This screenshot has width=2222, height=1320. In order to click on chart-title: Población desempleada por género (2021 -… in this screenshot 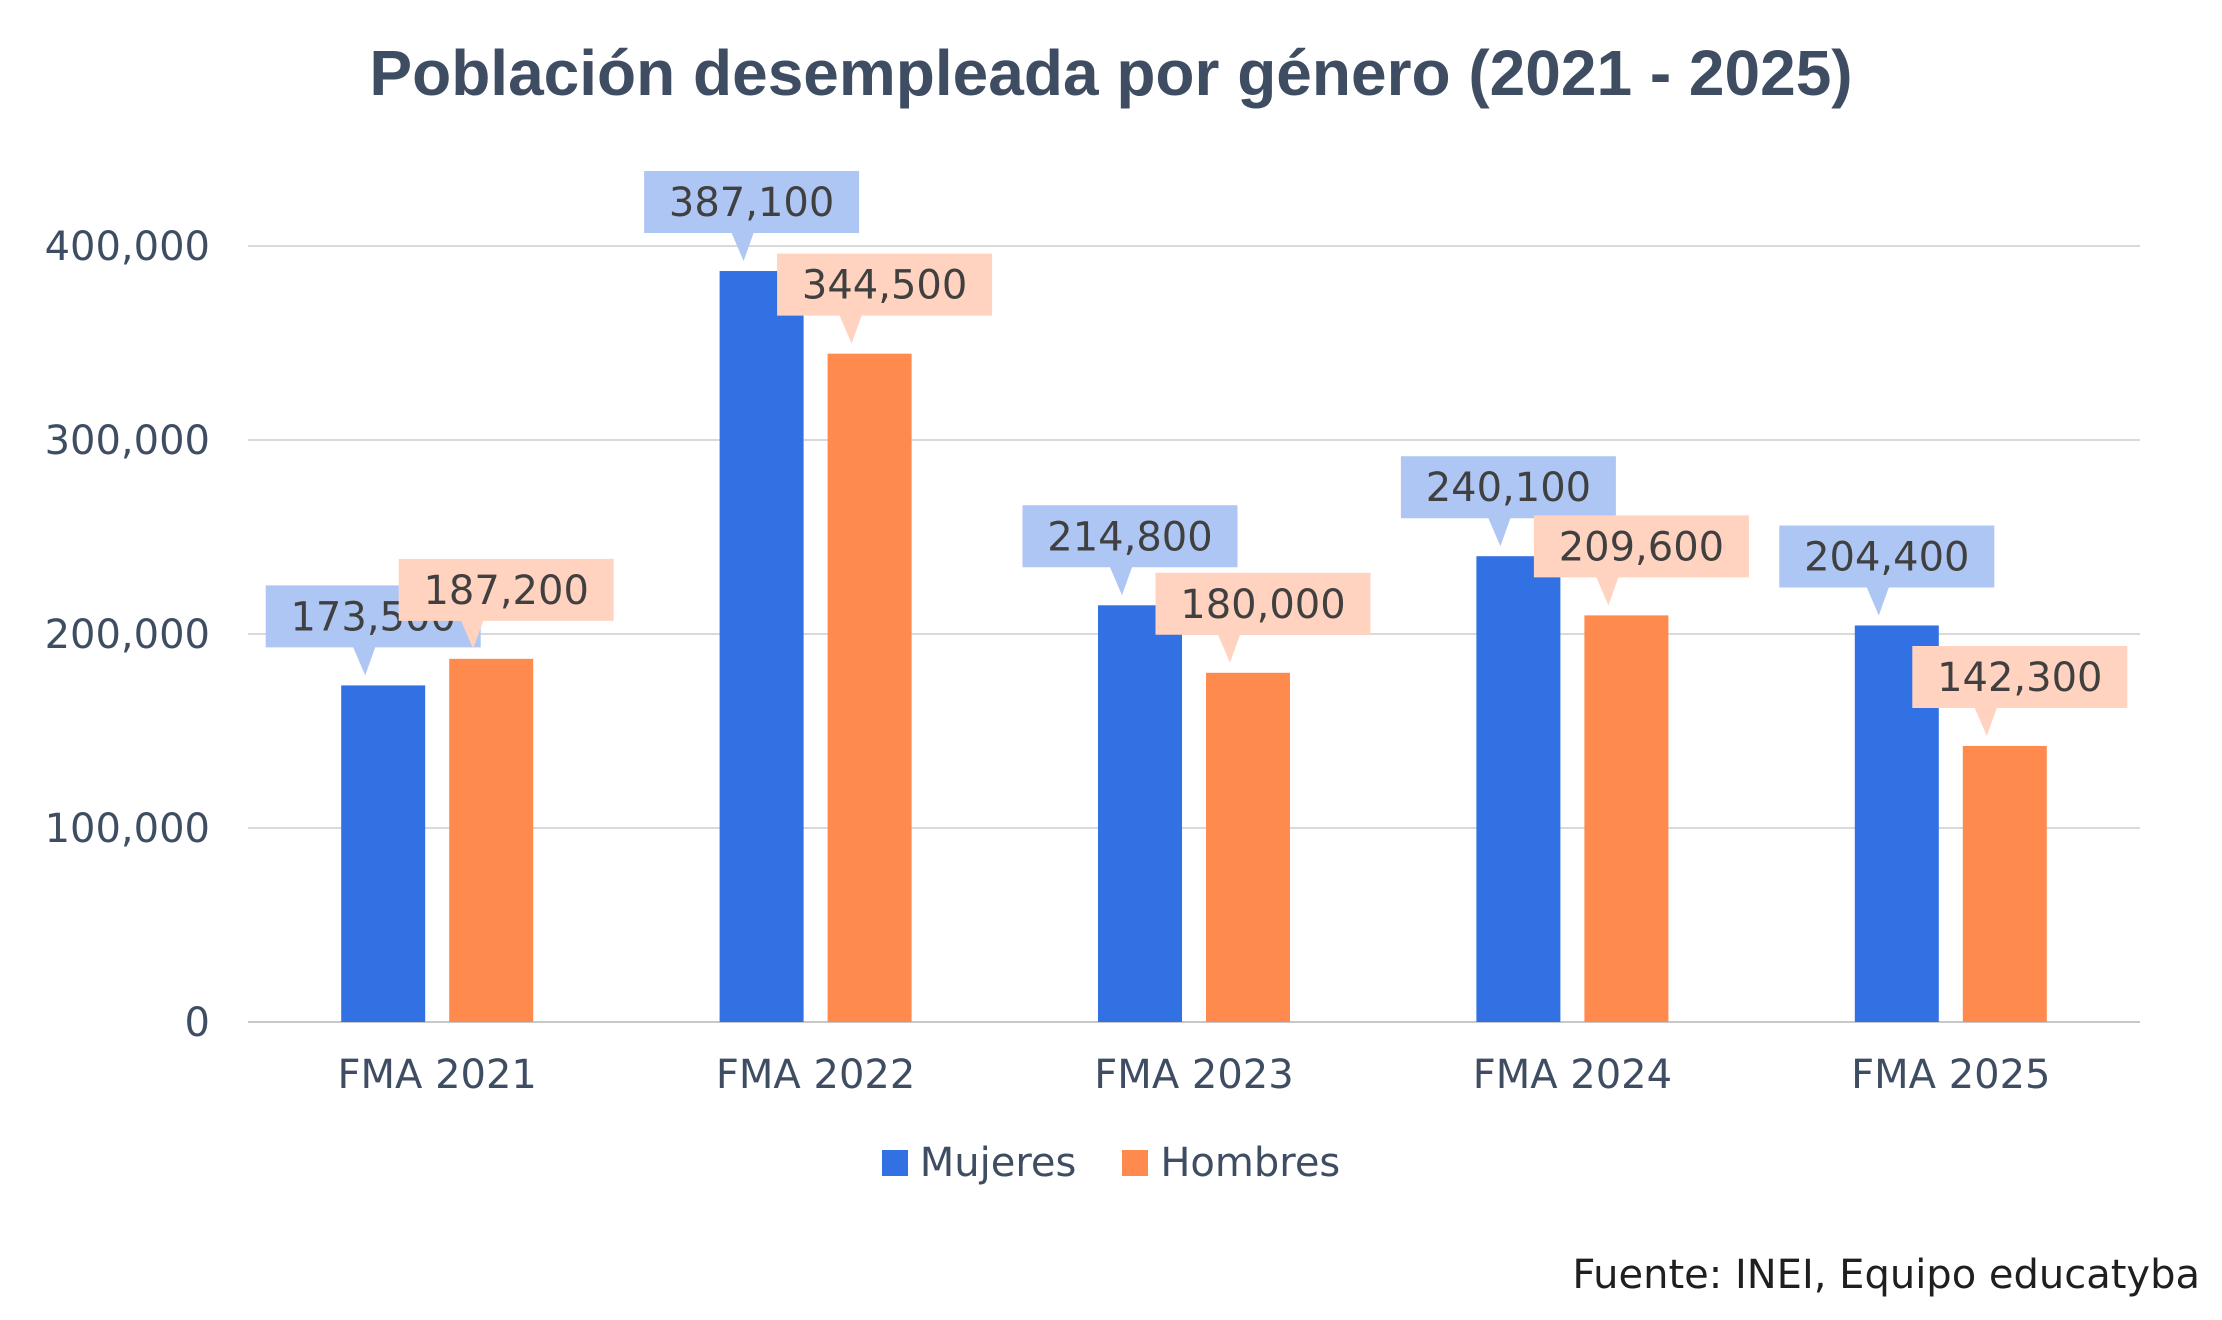, I will do `click(1111, 73)`.